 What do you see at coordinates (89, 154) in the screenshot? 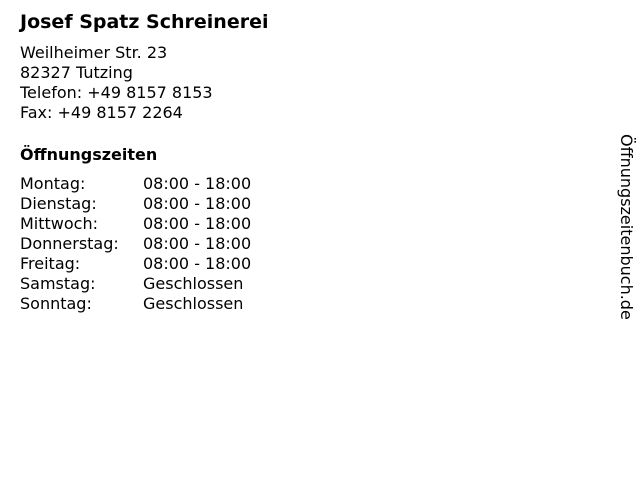
I see `hours-heading: Öffnungszeiten` at bounding box center [89, 154].